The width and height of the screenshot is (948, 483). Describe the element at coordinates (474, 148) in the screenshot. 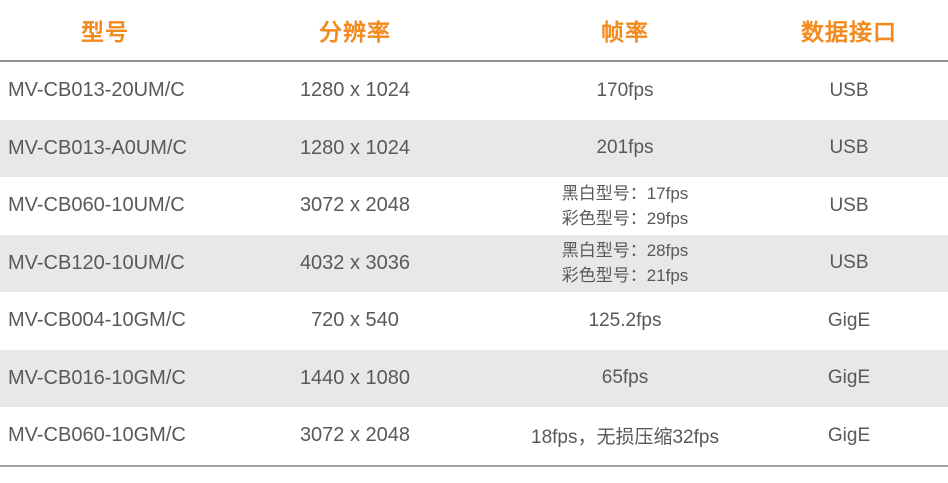

I see `table-row: MV-CB013-A0UM/C 1280 x 1024 201fps USB` at that location.